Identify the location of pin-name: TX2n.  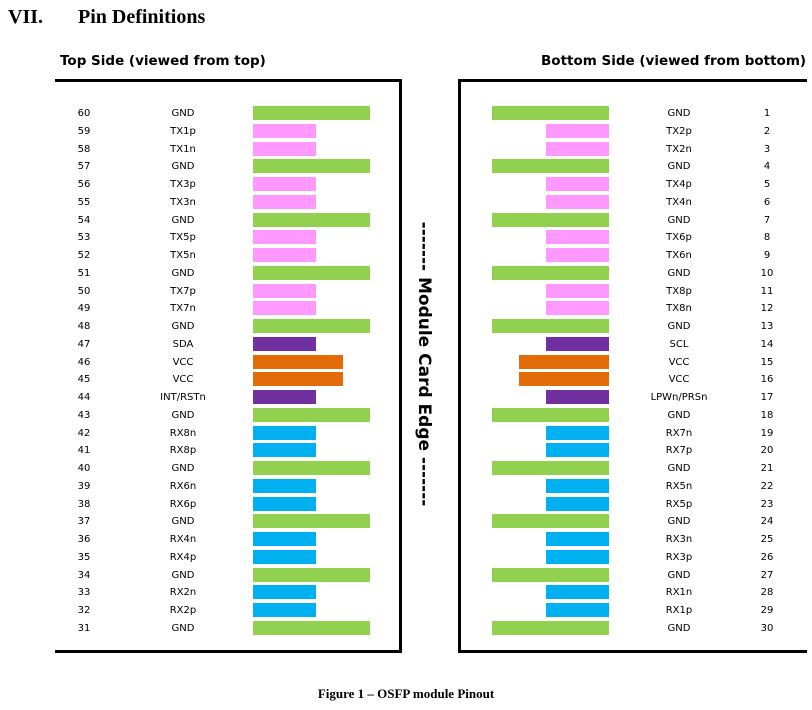
(679, 149).